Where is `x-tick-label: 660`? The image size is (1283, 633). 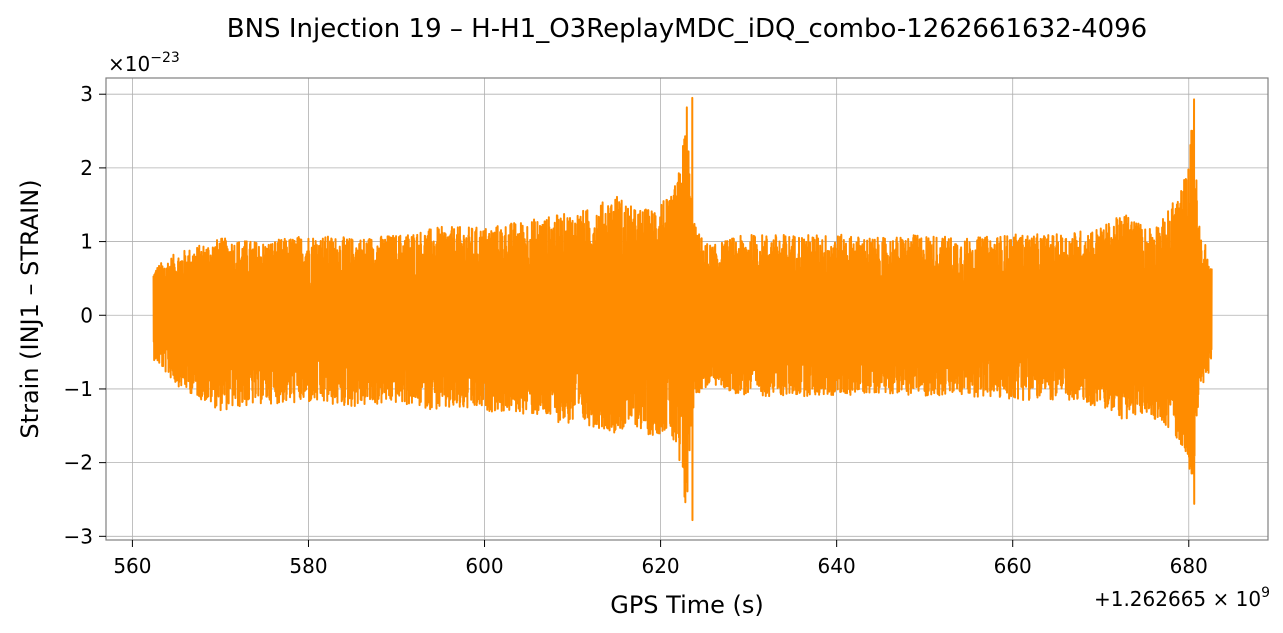 x-tick-label: 660 is located at coordinates (1013, 566).